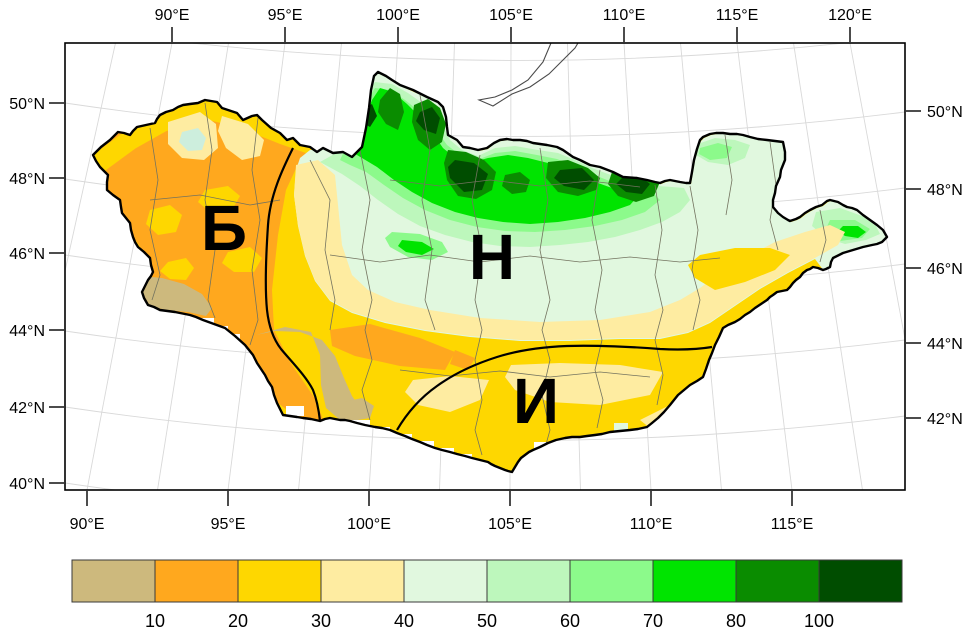 Image resolution: width=974 pixels, height=634 pixels. What do you see at coordinates (510, 524) in the screenshot?
I see `bottom-tick-label: 105°E` at bounding box center [510, 524].